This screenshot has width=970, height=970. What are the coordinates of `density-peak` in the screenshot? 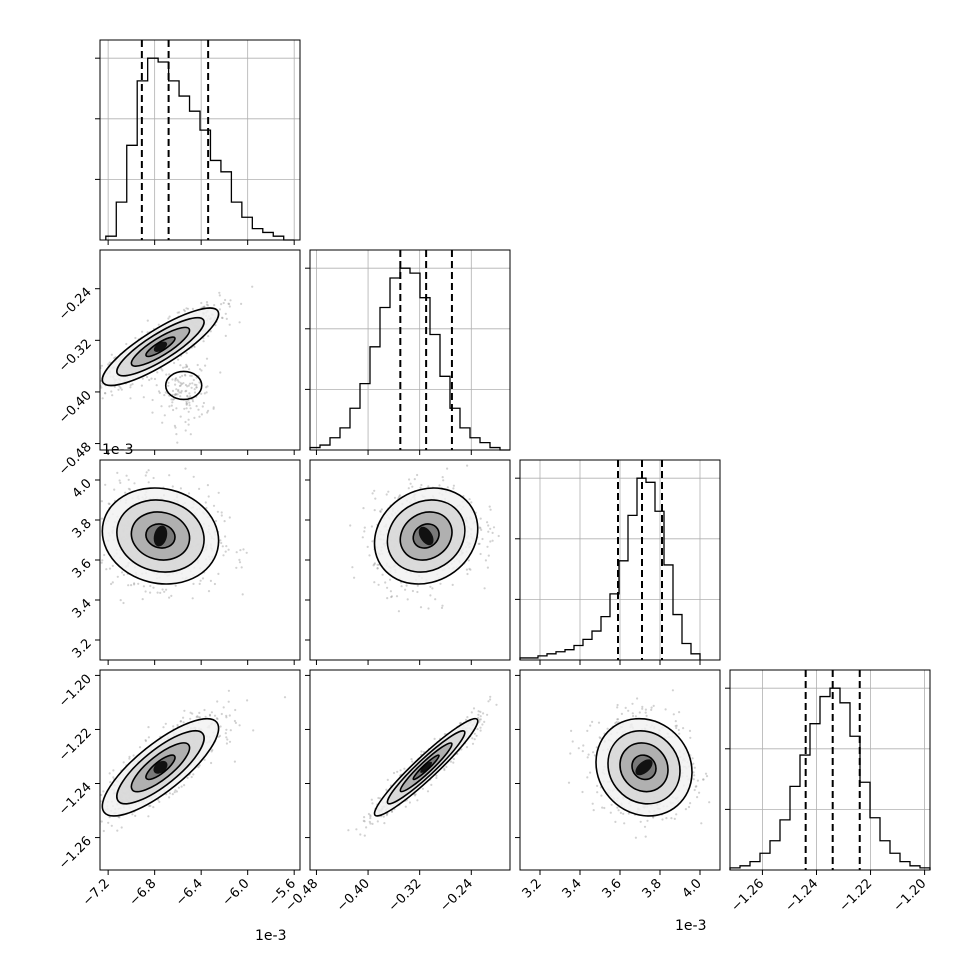 It's located at (426, 536).